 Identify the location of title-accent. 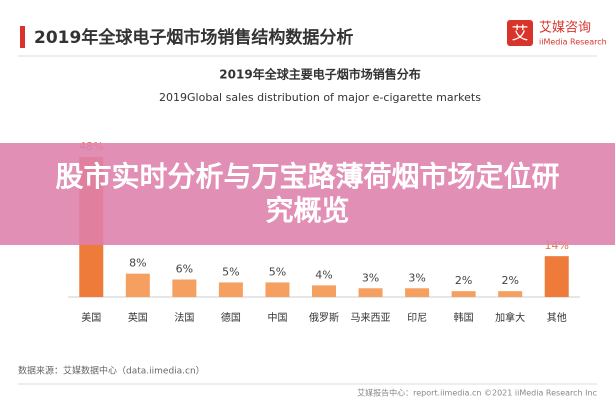
(22, 37).